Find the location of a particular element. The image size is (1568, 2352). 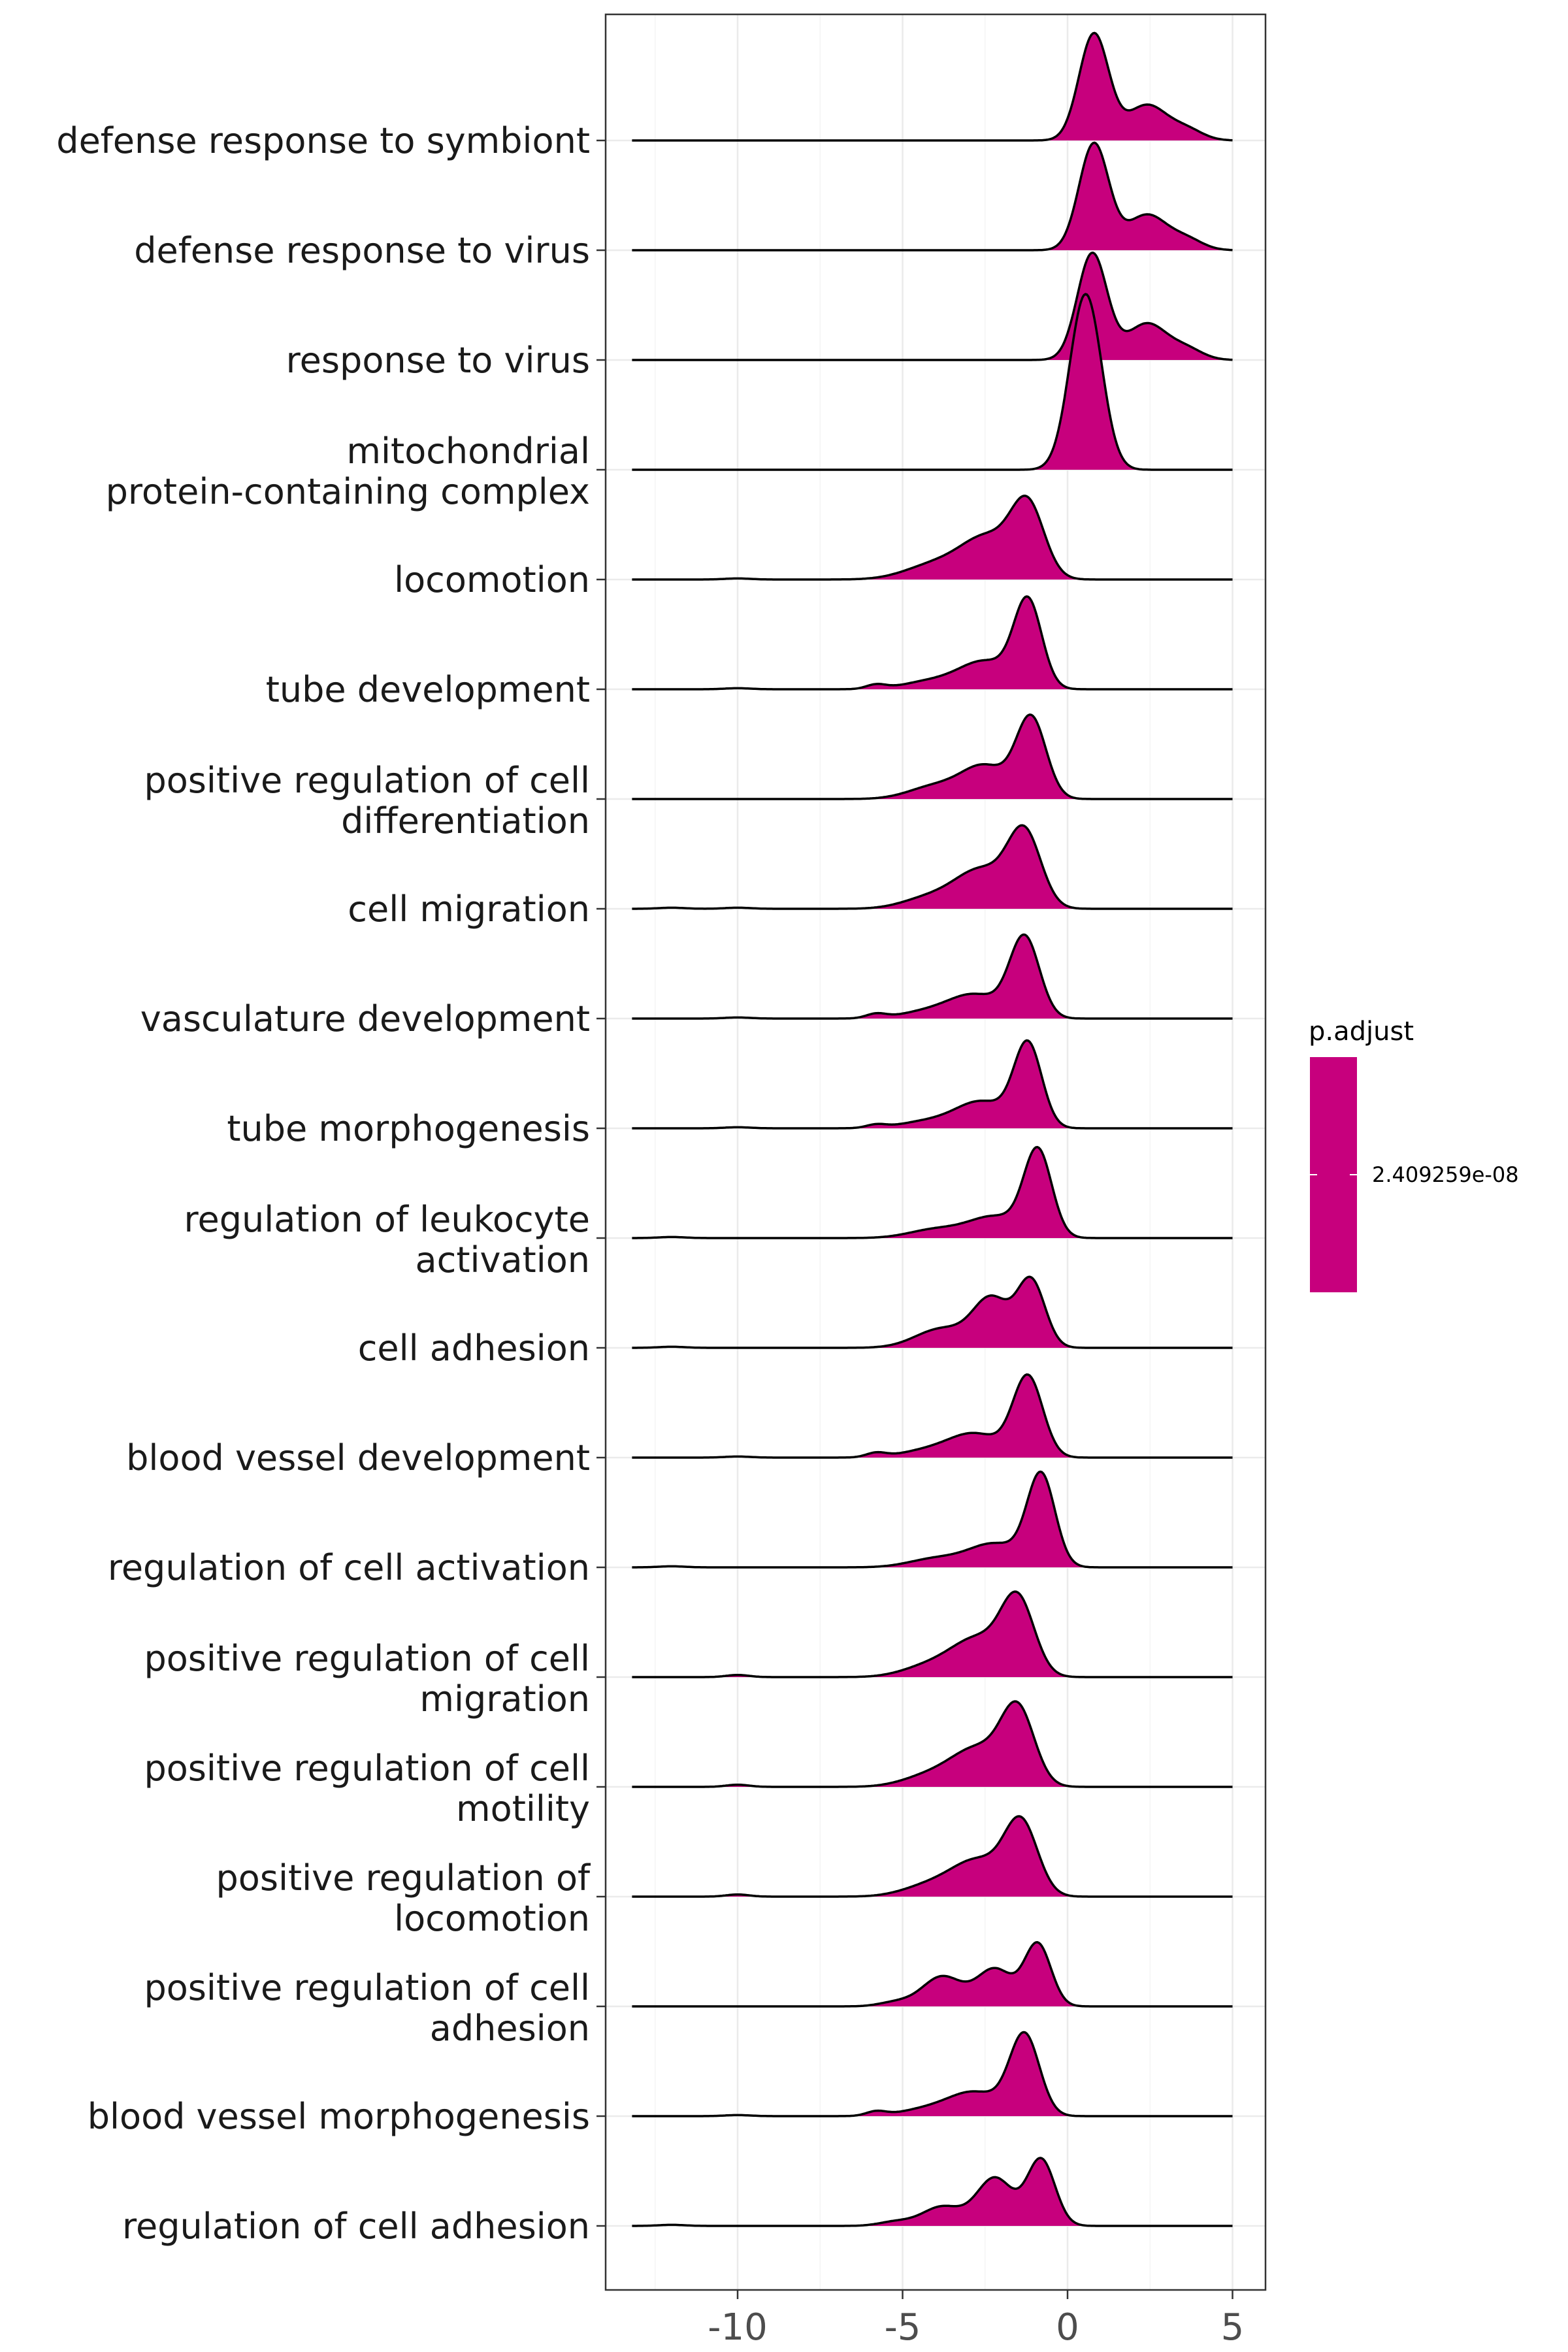

category-label: defense response to virus is located at coordinates (362, 250).